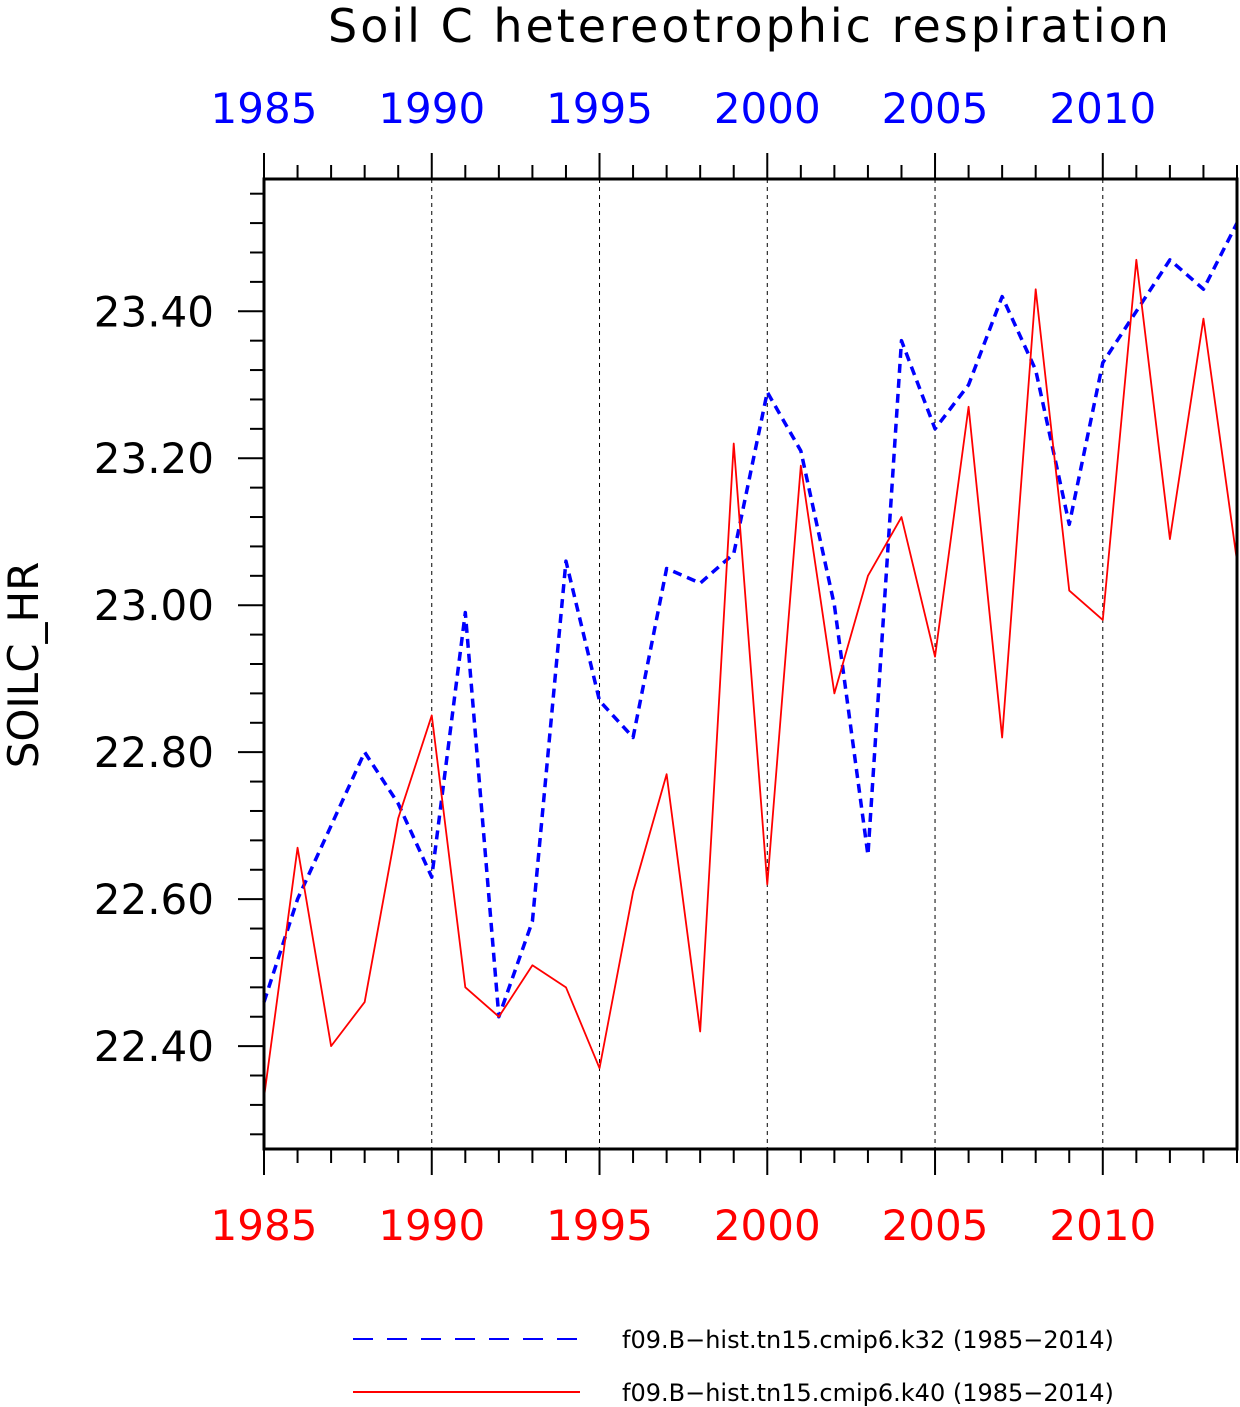 The image size is (1240, 1407). What do you see at coordinates (154, 458) in the screenshot?
I see `y-tick-label-23.20: 23.20` at bounding box center [154, 458].